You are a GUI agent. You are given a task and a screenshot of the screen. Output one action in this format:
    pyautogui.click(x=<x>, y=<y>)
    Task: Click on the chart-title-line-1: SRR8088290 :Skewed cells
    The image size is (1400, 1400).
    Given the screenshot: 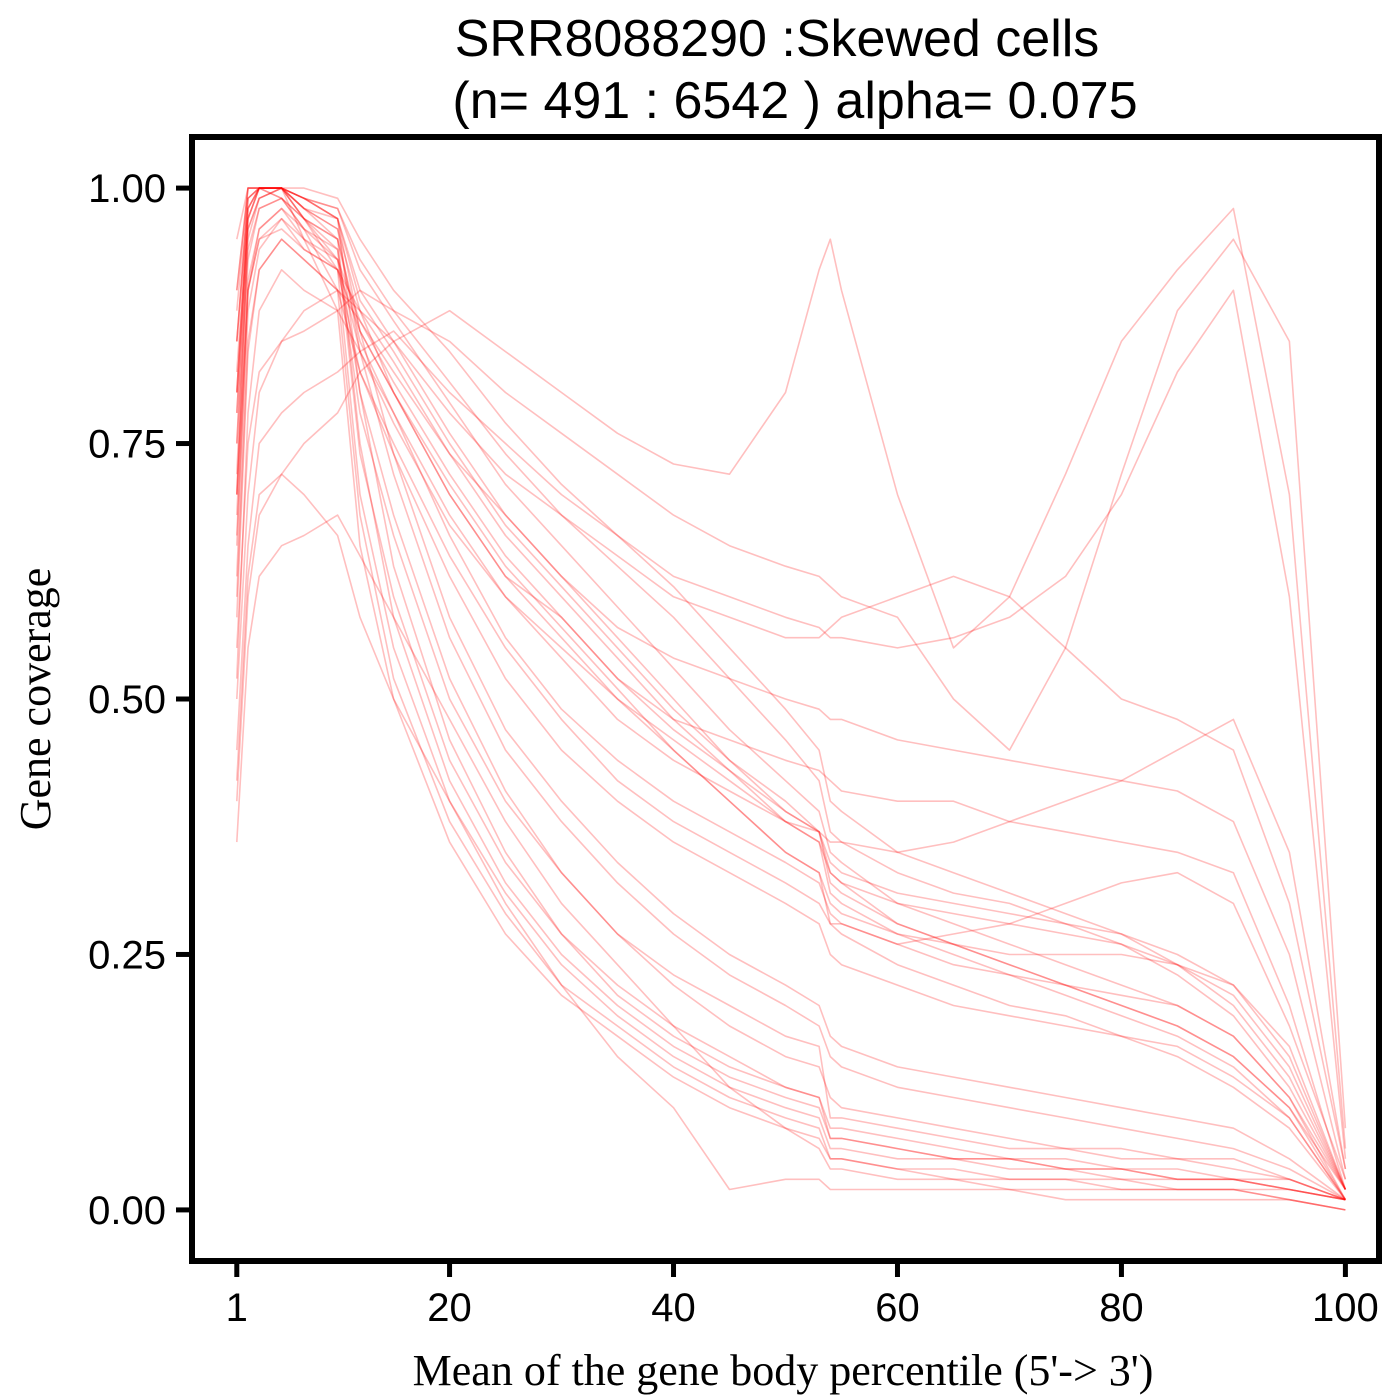 What is the action you would take?
    pyautogui.click(x=777, y=39)
    